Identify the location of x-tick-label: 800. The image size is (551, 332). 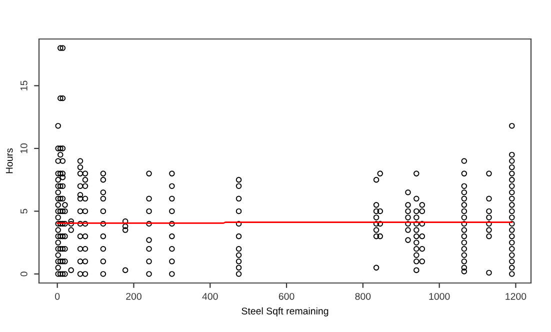
(363, 296).